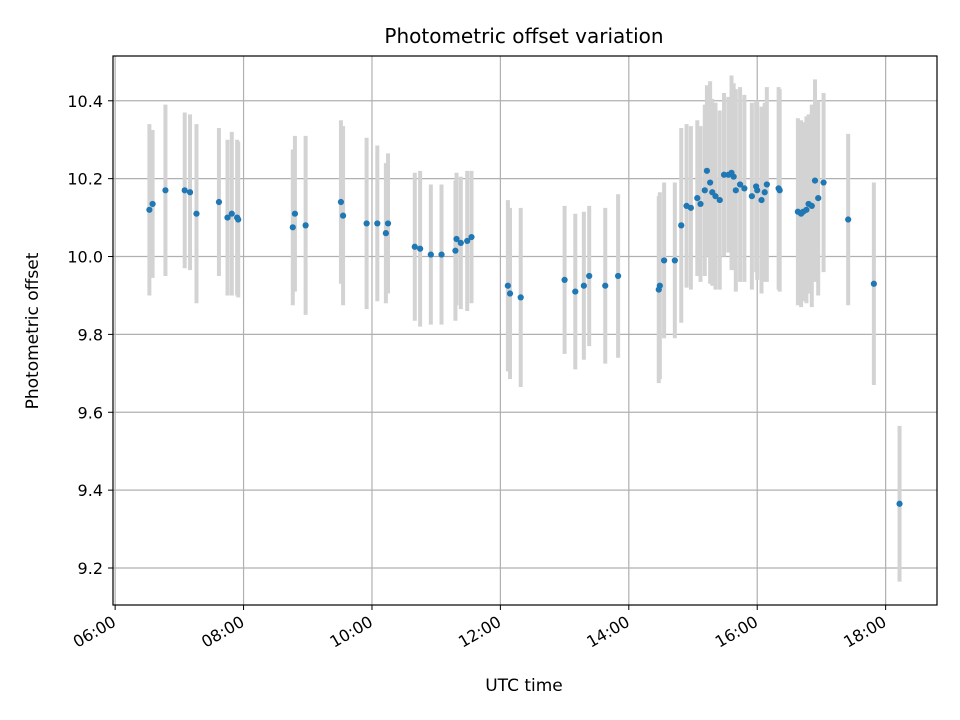  Describe the element at coordinates (90, 568) in the screenshot. I see `y-tick-label: 9.2` at that location.